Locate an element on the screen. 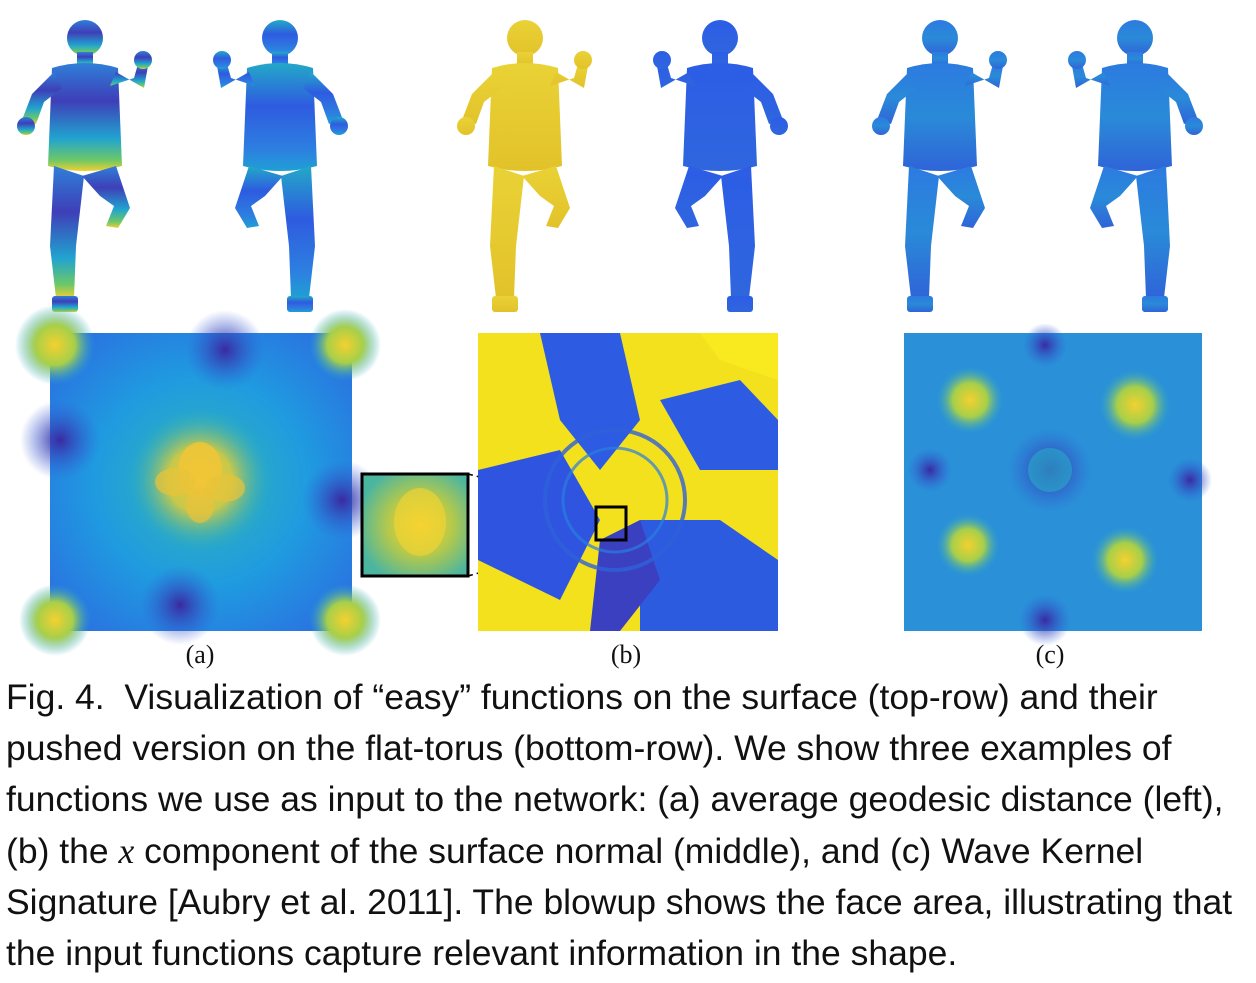 This screenshot has height=983, width=1256. surface-a-back is located at coordinates (280, 166).